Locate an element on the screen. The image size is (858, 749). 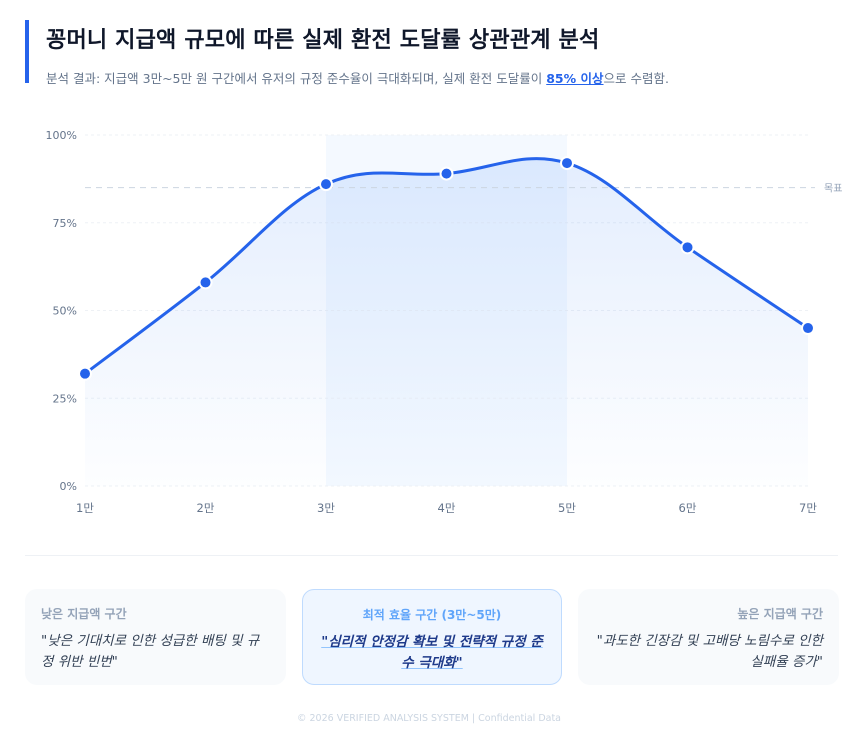
card-label: 최적 효율 구간 (3만~5만) is located at coordinates (432, 615).